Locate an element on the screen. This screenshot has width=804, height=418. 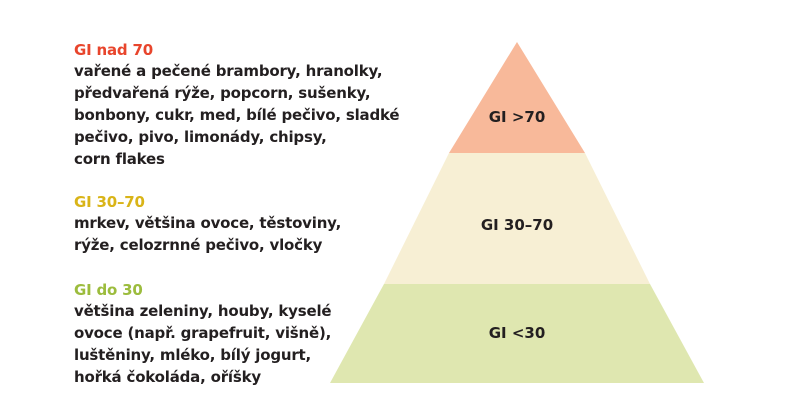
legend-line: rýže, celozrnné pečivo, vločky is located at coordinates (198, 245).